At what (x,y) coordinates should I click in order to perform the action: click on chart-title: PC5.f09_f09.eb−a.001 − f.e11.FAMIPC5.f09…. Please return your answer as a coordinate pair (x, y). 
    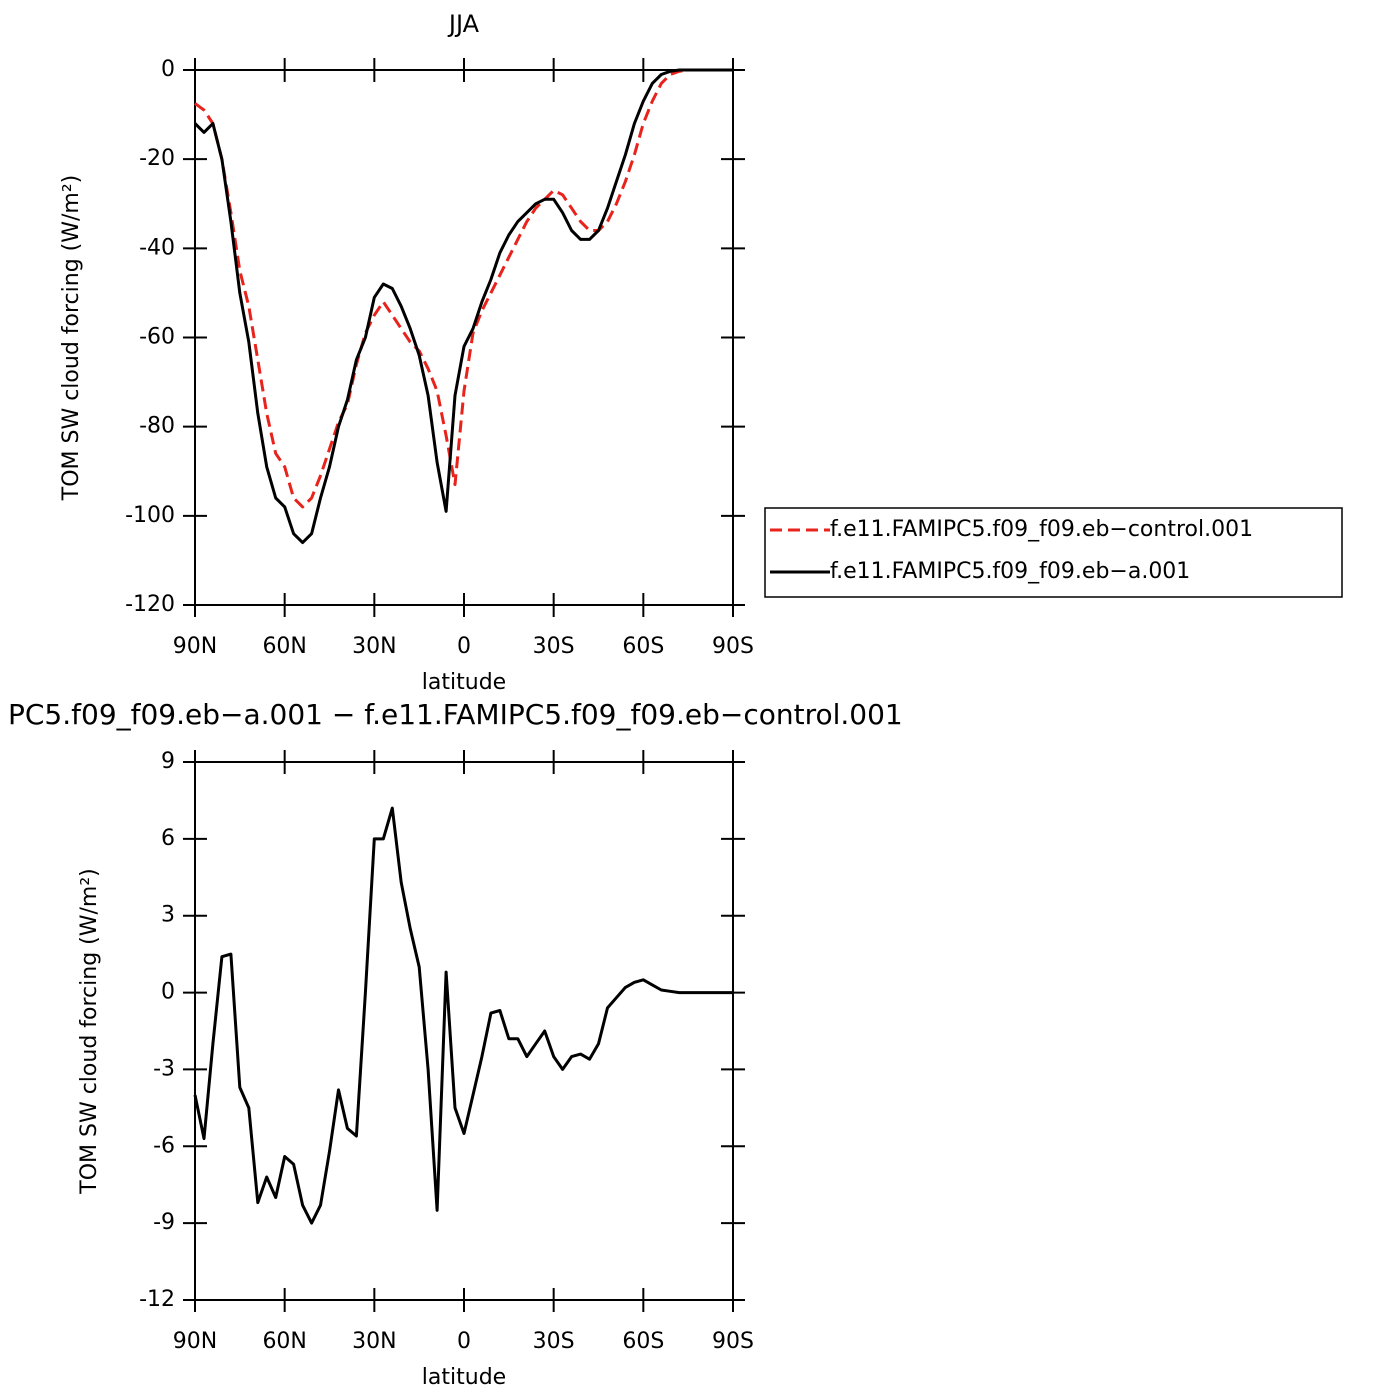
    Looking at the image, I should click on (455, 714).